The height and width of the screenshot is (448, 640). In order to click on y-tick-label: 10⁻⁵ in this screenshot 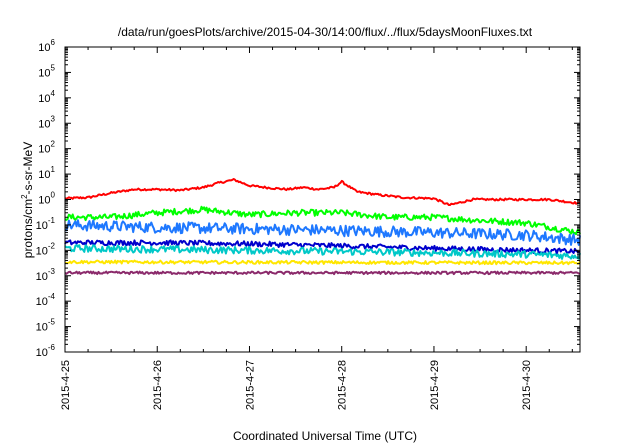, I will do `click(46, 326)`.